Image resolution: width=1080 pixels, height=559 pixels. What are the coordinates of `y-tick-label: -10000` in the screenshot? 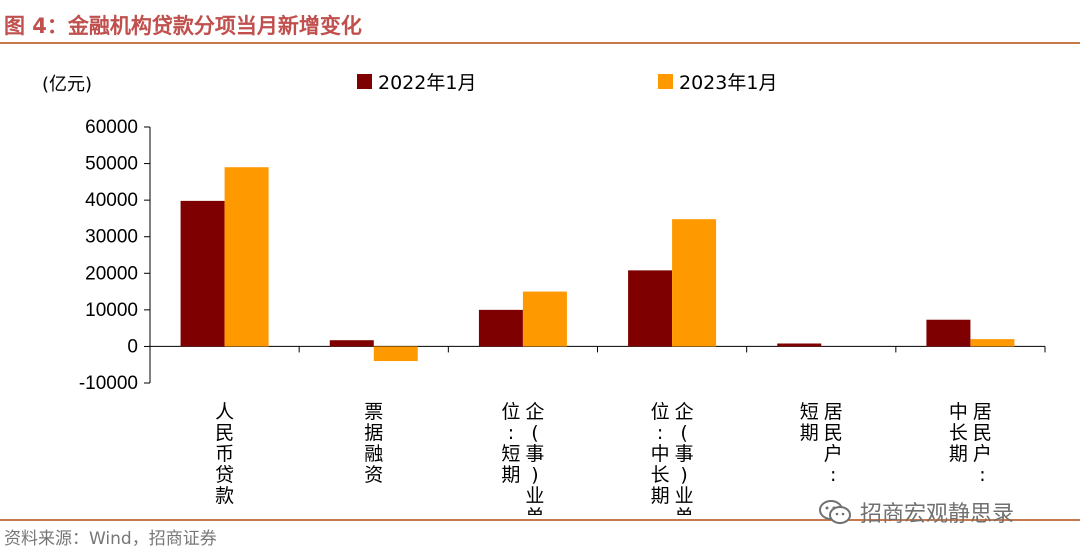 It's located at (108, 383).